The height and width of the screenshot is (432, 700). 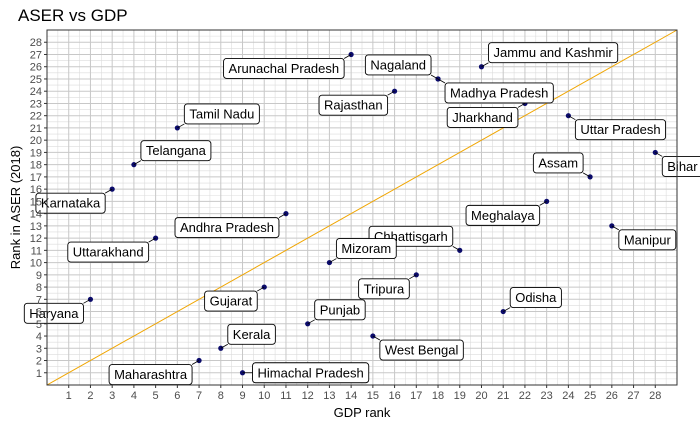 I want to click on point-label-text: Mizoram, so click(x=366, y=248).